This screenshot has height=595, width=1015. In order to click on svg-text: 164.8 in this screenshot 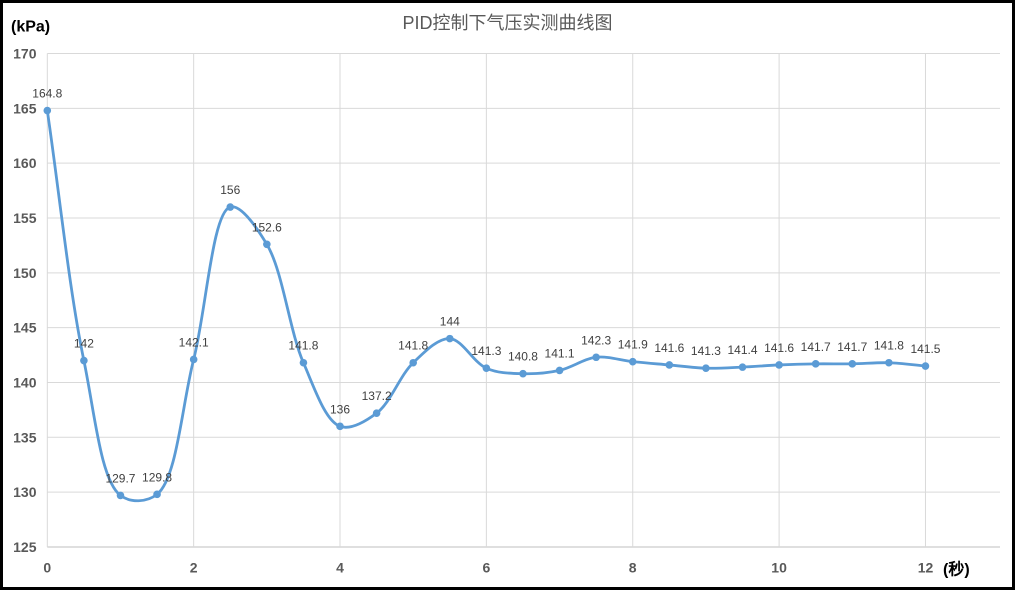, I will do `click(47, 94)`.